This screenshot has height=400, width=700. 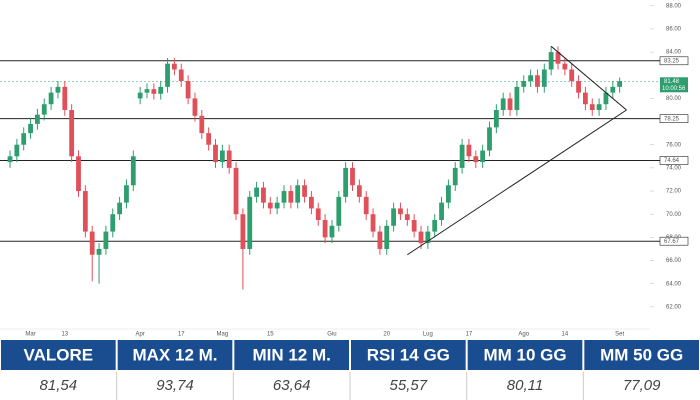 What do you see at coordinates (175, 385) in the screenshot?
I see `value-text: 93,74` at bounding box center [175, 385].